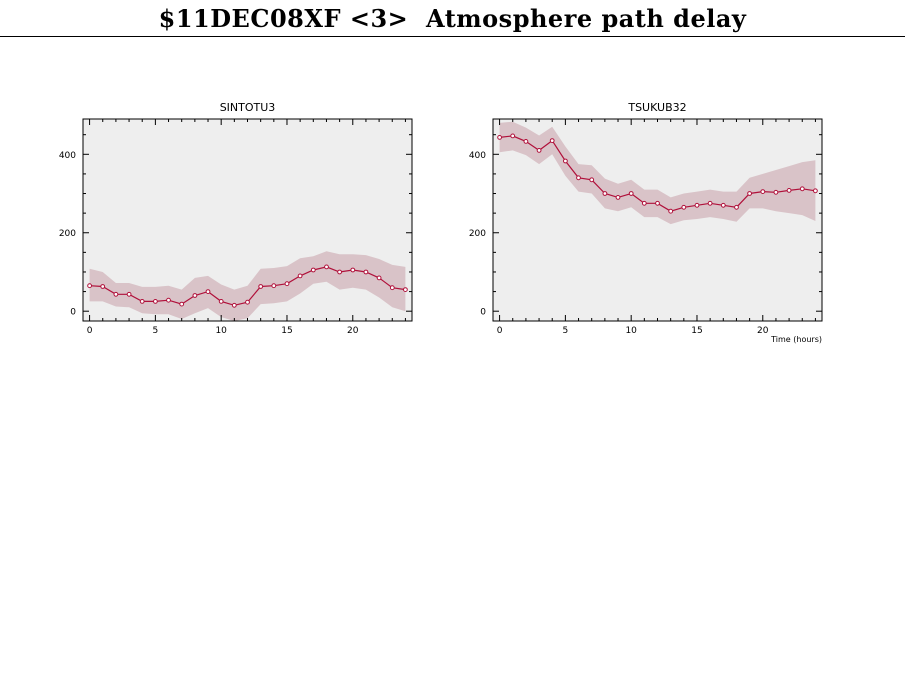 This screenshot has width=905, height=687. What do you see at coordinates (796, 339) in the screenshot?
I see `x-axis-label: Time (hours)` at bounding box center [796, 339].